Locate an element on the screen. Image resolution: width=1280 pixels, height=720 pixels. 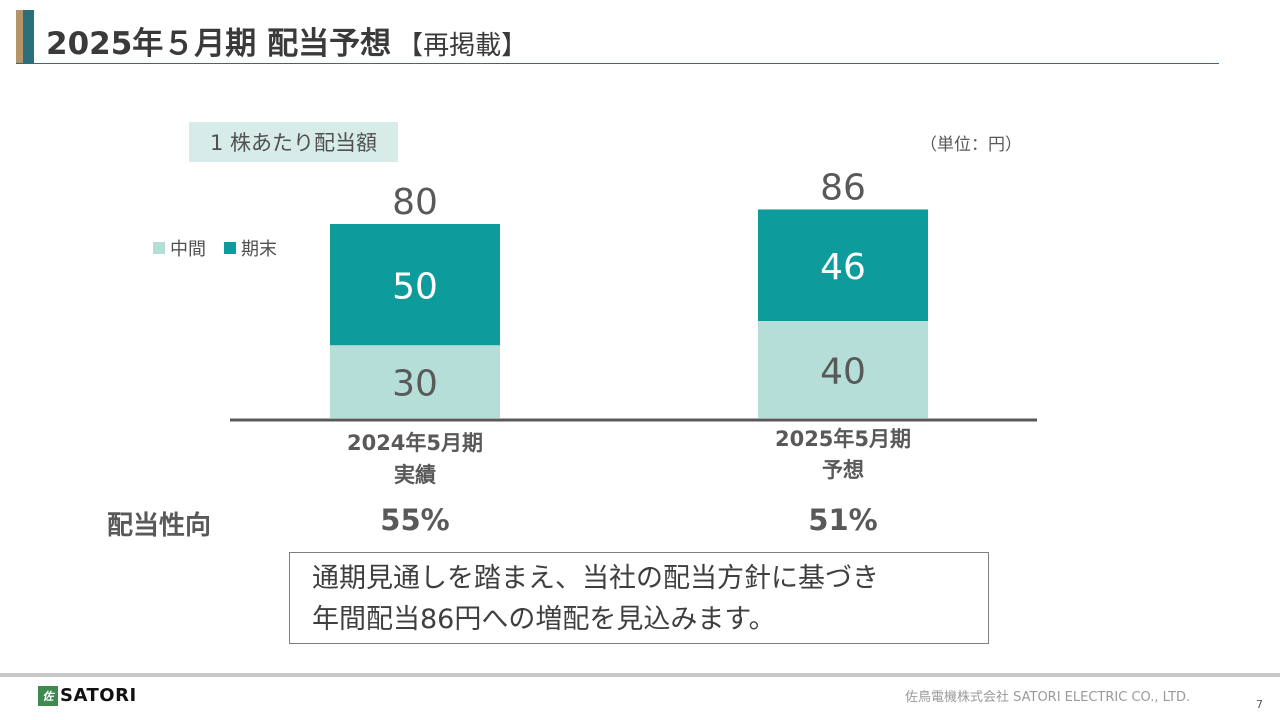
legend-swatch-year-end is located at coordinates (230, 248).